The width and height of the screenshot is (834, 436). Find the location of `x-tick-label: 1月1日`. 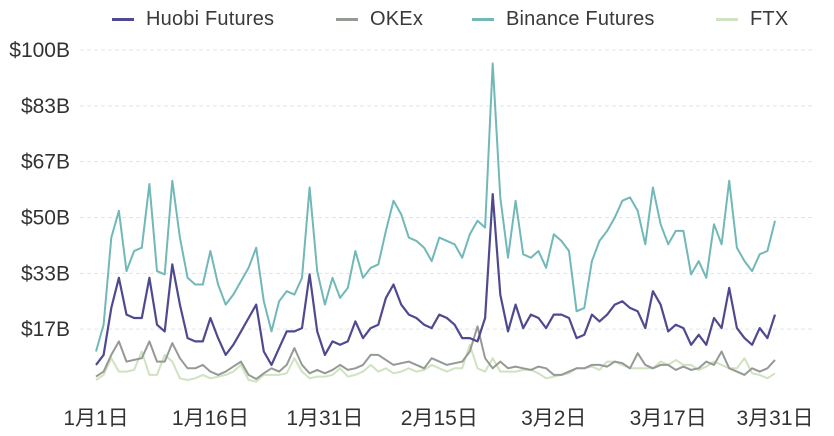

x-tick-label: 1月1日 is located at coordinates (95, 418).